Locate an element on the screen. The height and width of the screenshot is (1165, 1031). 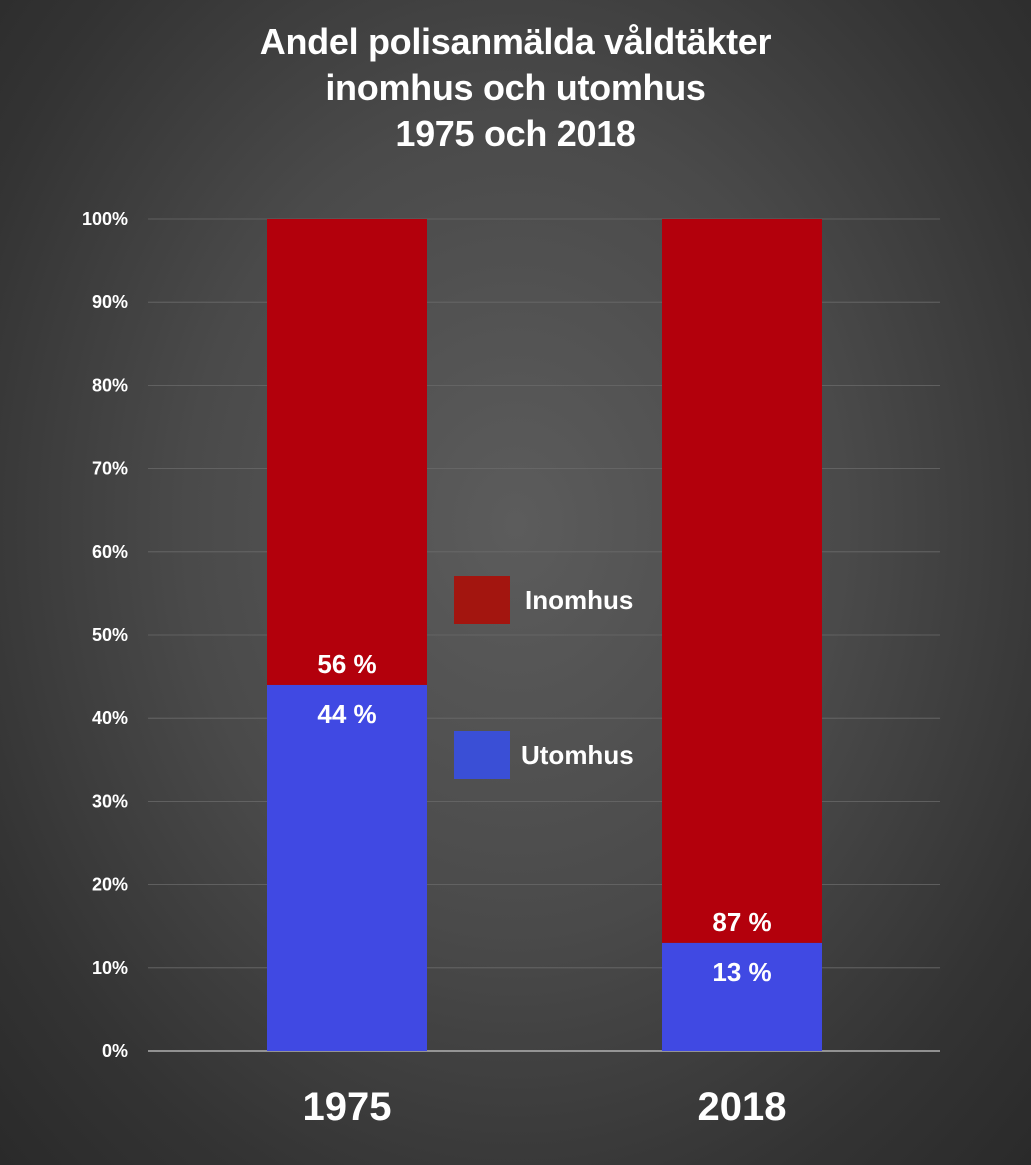
y-tick-label: 90% is located at coordinates (110, 302).